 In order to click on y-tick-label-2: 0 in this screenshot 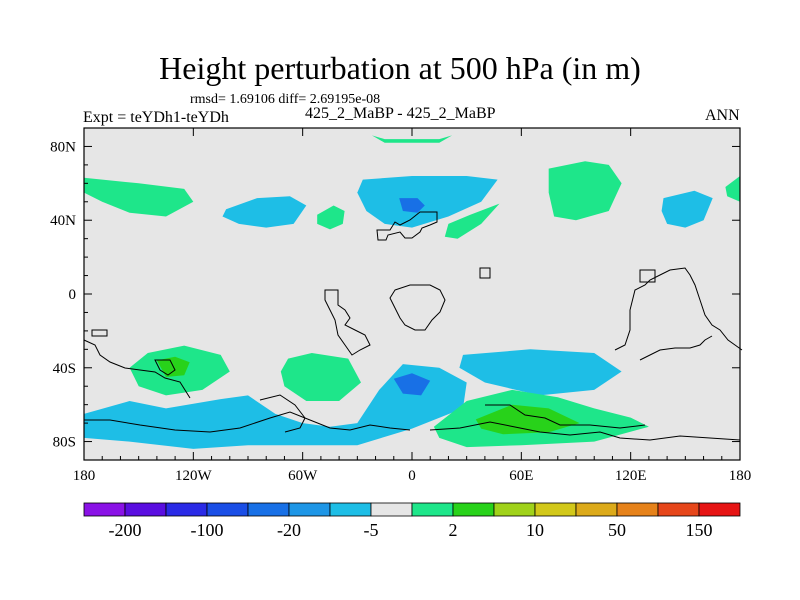, I will do `click(73, 295)`.